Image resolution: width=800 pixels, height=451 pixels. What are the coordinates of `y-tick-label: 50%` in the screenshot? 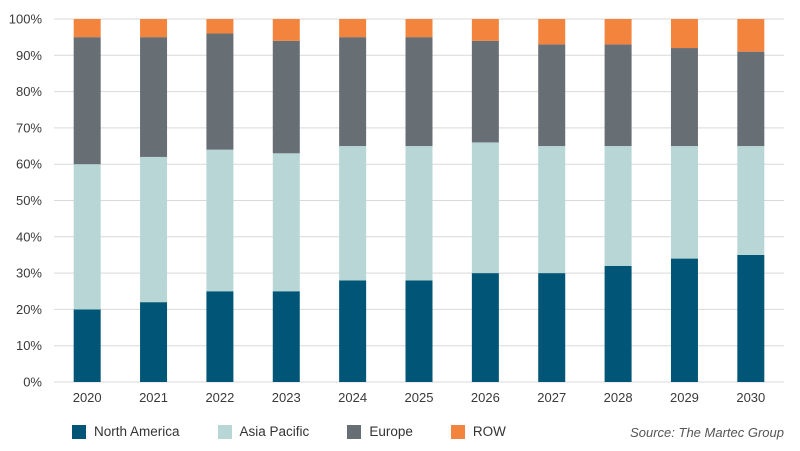 It's located at (29, 200).